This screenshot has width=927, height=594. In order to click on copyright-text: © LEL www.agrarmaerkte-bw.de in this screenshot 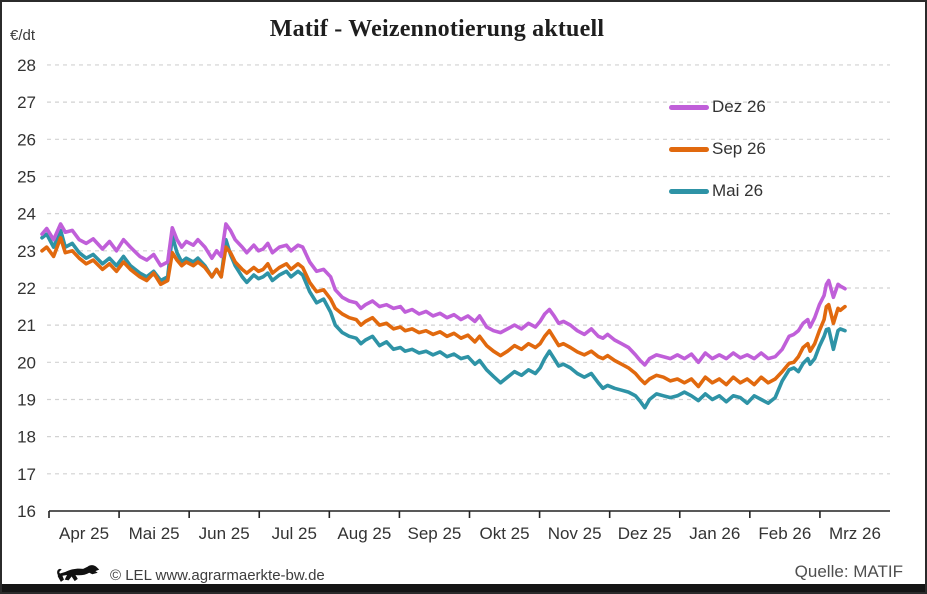, I will do `click(217, 575)`.